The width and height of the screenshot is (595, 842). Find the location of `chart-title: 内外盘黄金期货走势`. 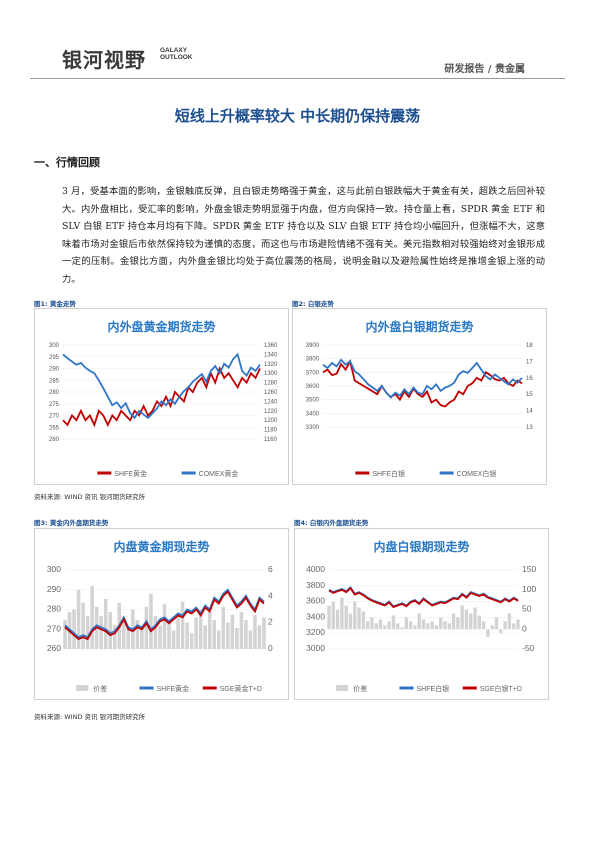

chart-title: 内外盘黄金期货走势 is located at coordinates (161, 326).